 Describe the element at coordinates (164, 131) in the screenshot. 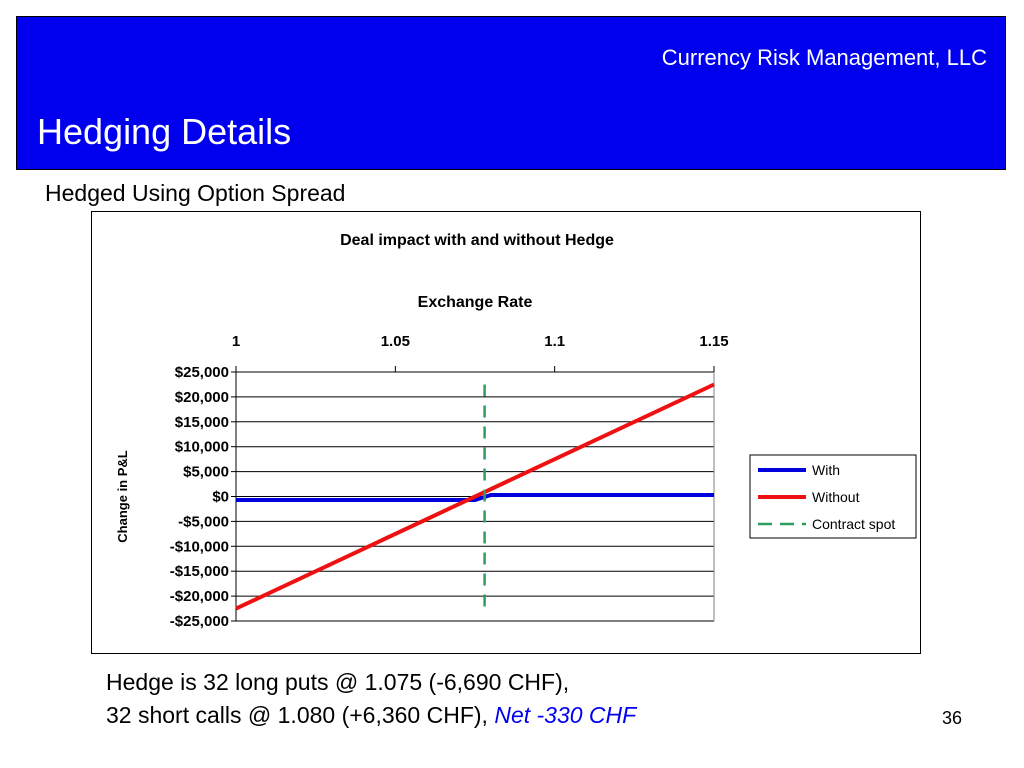

I see `slide-title: Hedging Details` at that location.